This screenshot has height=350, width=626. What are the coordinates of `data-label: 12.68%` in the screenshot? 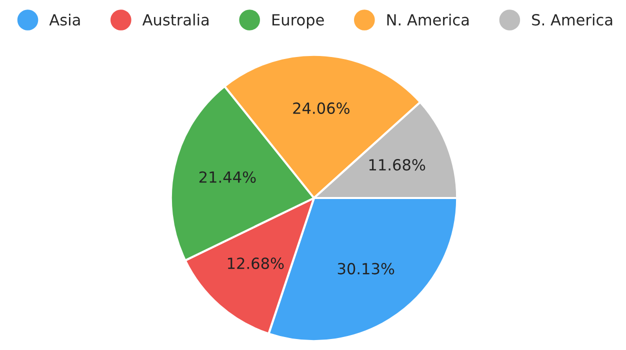 It's located at (256, 264).